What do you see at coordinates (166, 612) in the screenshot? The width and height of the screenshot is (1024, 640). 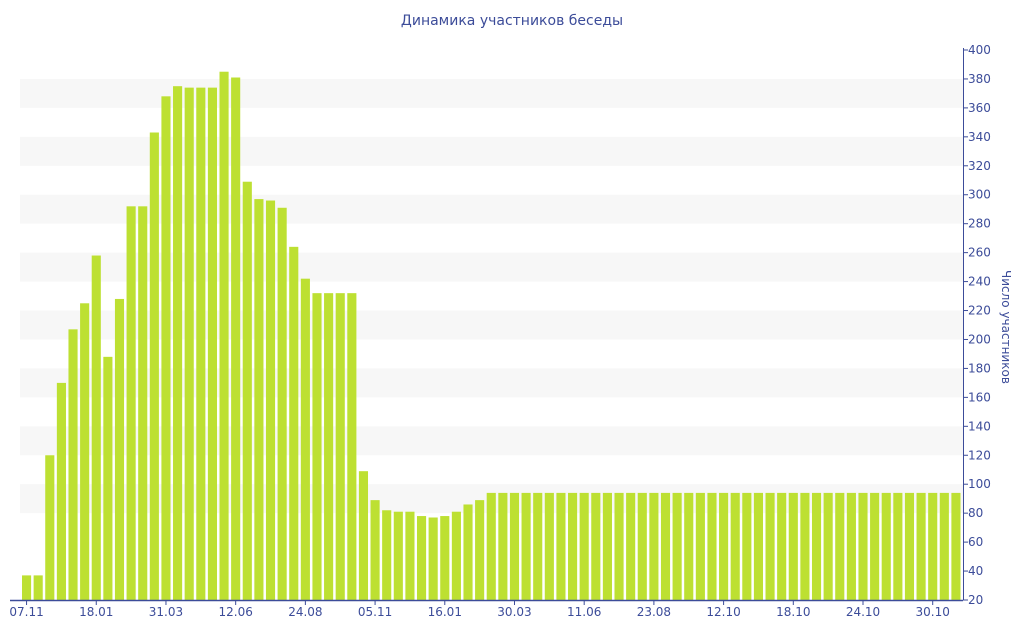 I see `x-tick-label: 31.03` at bounding box center [166, 612].